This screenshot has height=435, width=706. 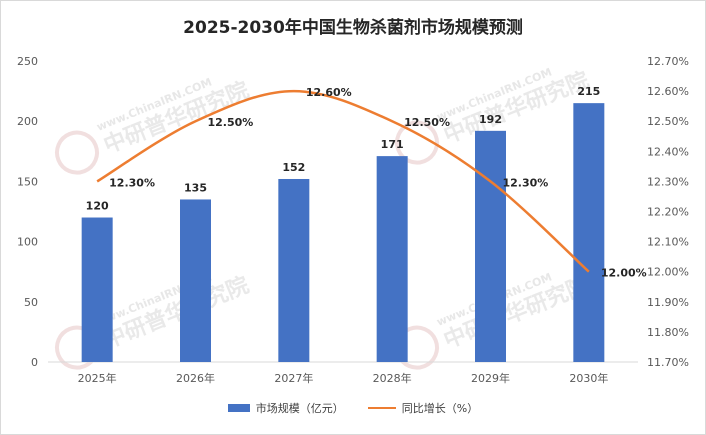 What do you see at coordinates (392, 378) in the screenshot?
I see `x-tick-label: 2028年` at bounding box center [392, 378].